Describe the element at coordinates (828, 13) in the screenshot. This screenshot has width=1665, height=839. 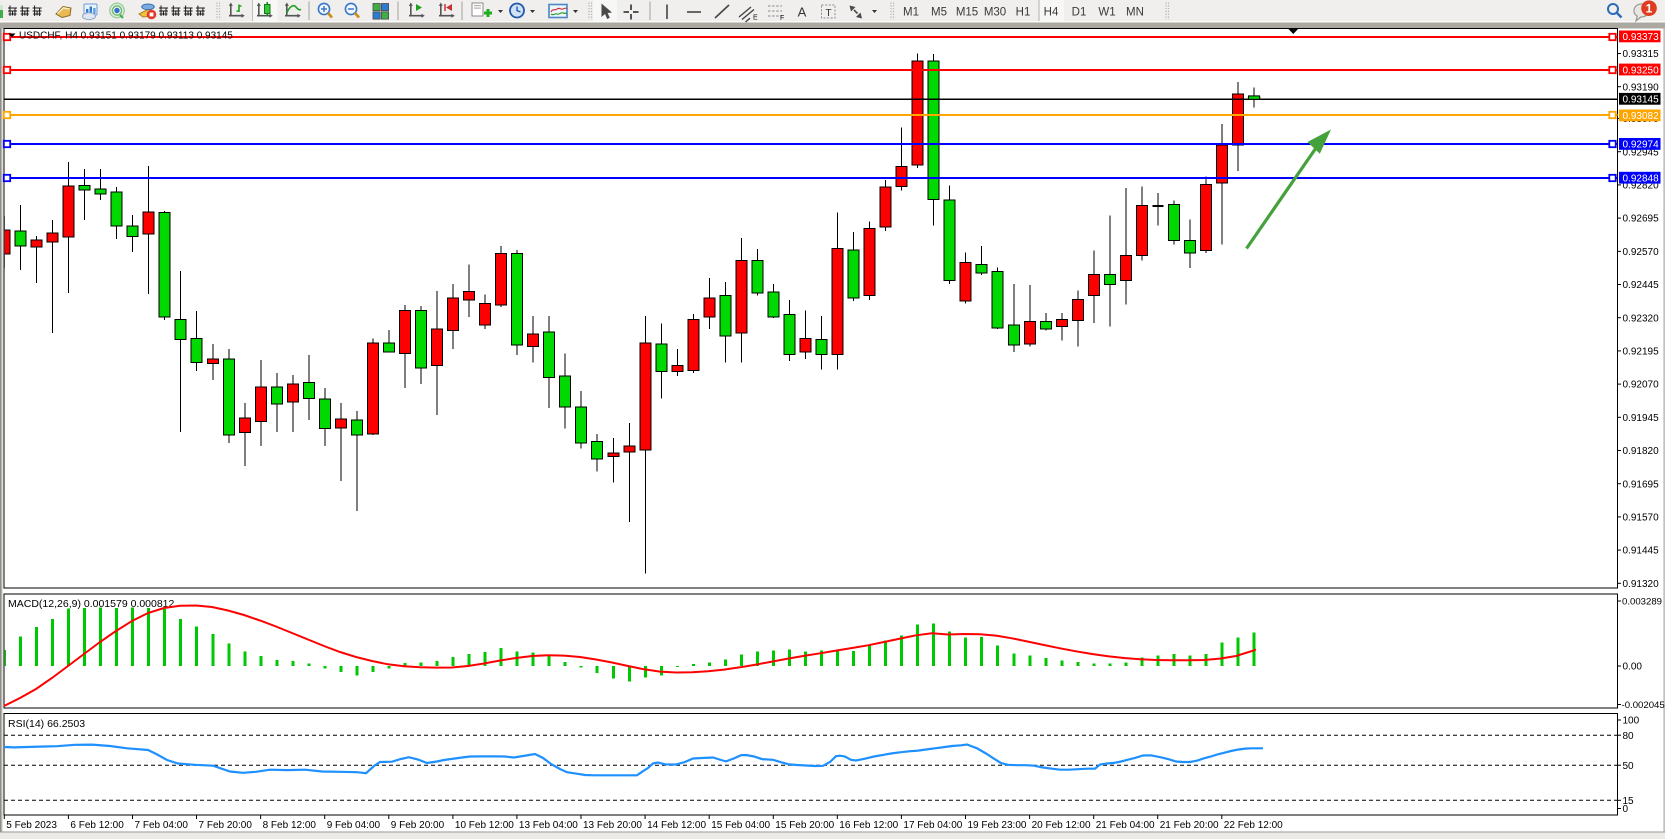
I see `svg-text: T` at that location.